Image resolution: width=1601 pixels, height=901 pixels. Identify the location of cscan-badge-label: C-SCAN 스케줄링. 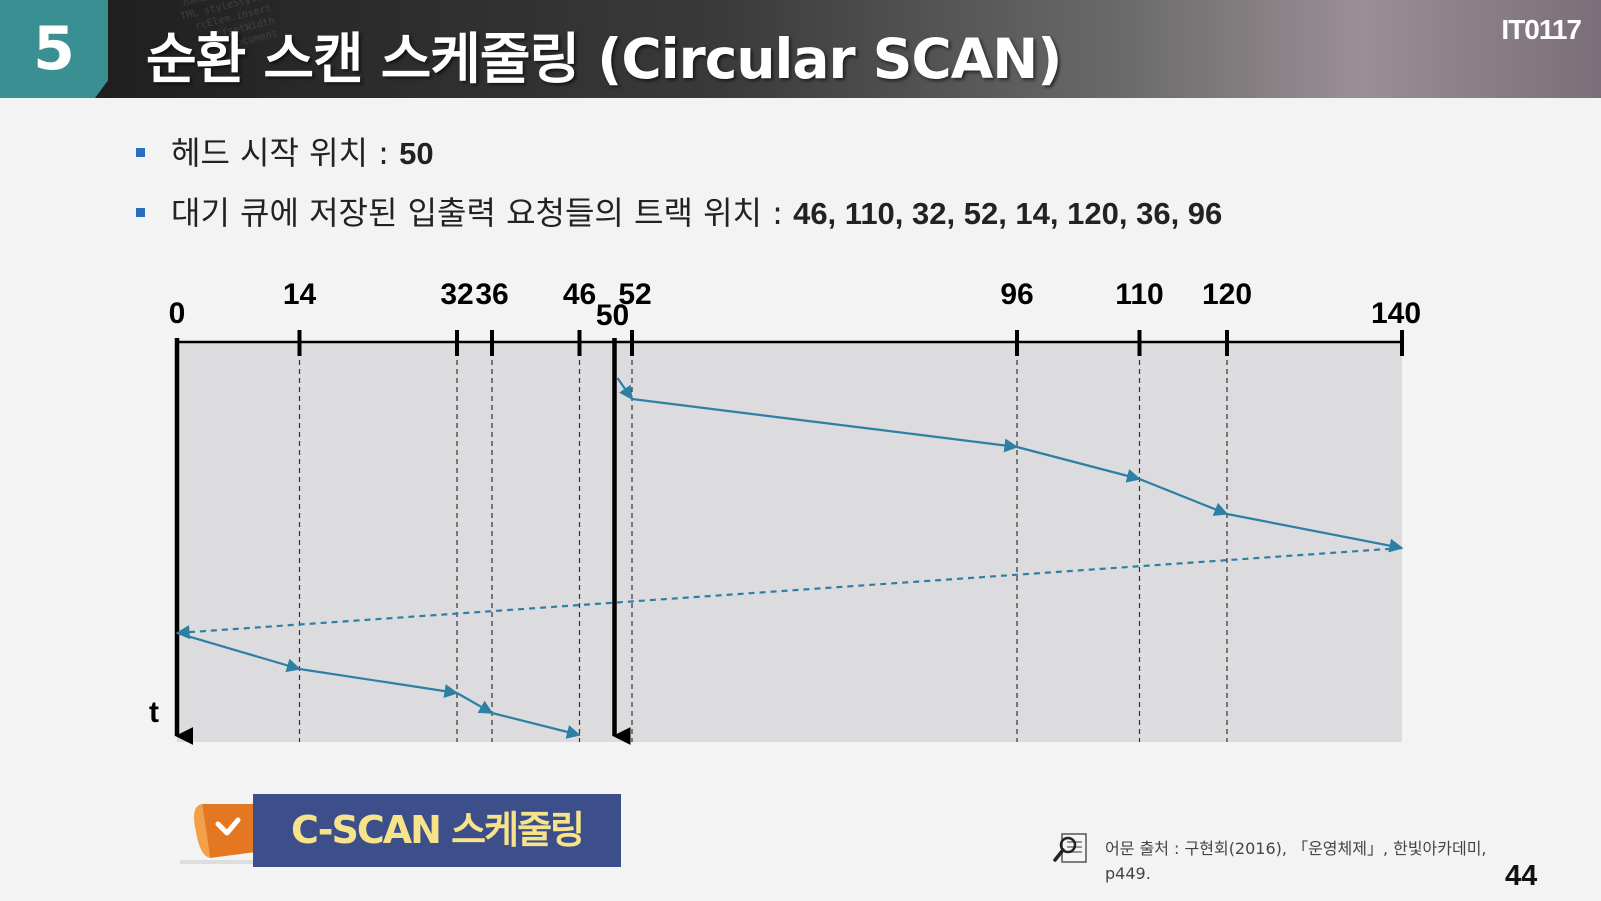
(437, 830).